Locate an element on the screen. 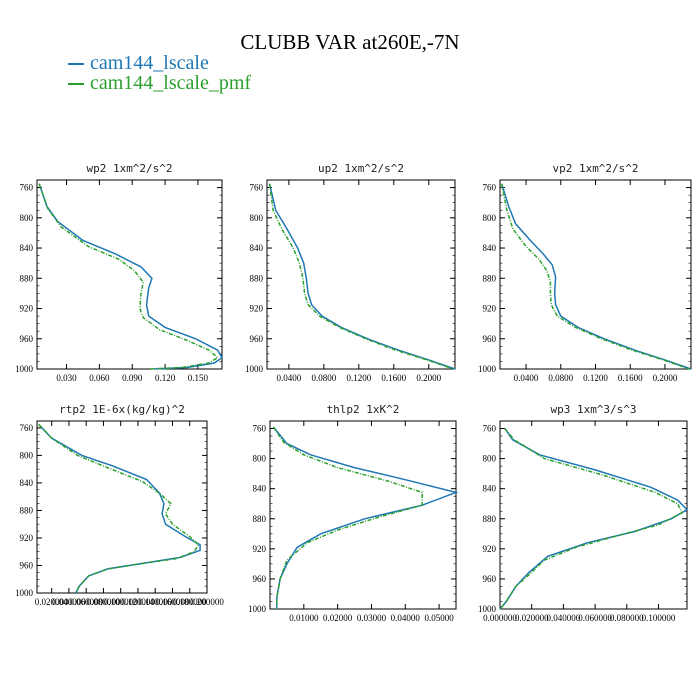 This screenshot has width=700, height=700. x-tick-label: 0.030 is located at coordinates (66, 378).